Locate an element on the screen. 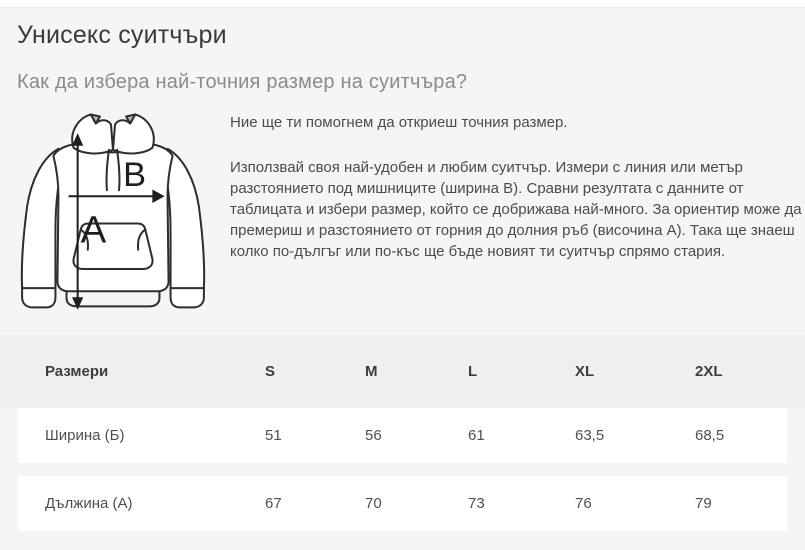 The width and height of the screenshot is (805, 550). size-value: 70 is located at coordinates (373, 503).